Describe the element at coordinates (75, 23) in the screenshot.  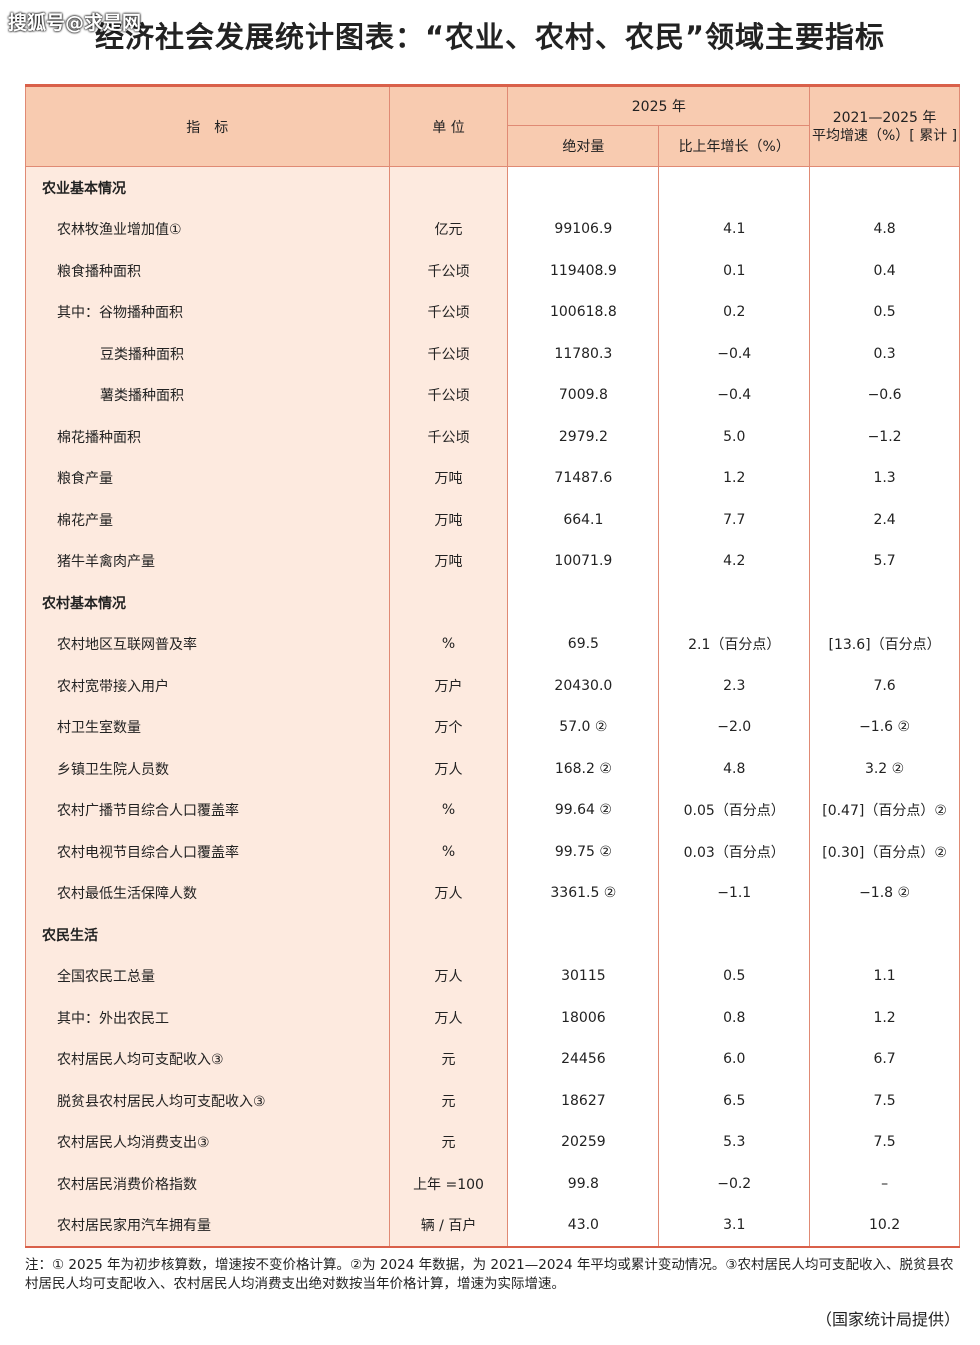
I see `watermark: 搜狐号@求是网` at that location.